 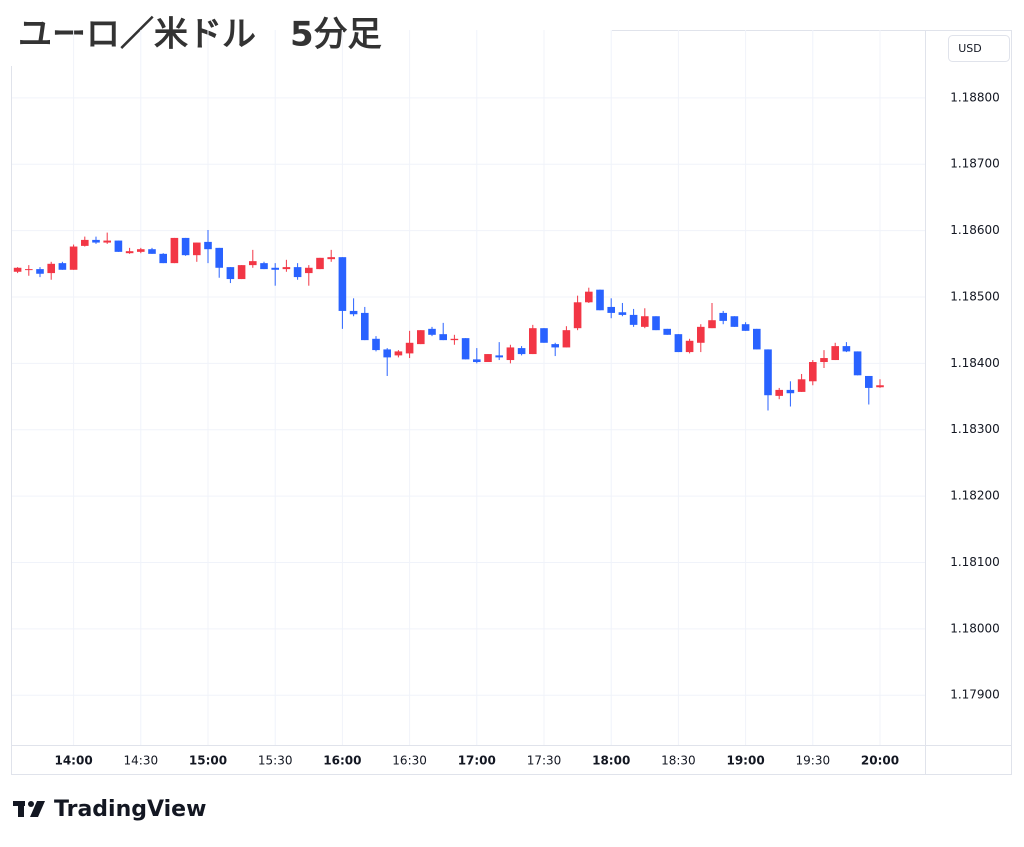 I want to click on y-tick-label: 1.18600, so click(x=975, y=230).